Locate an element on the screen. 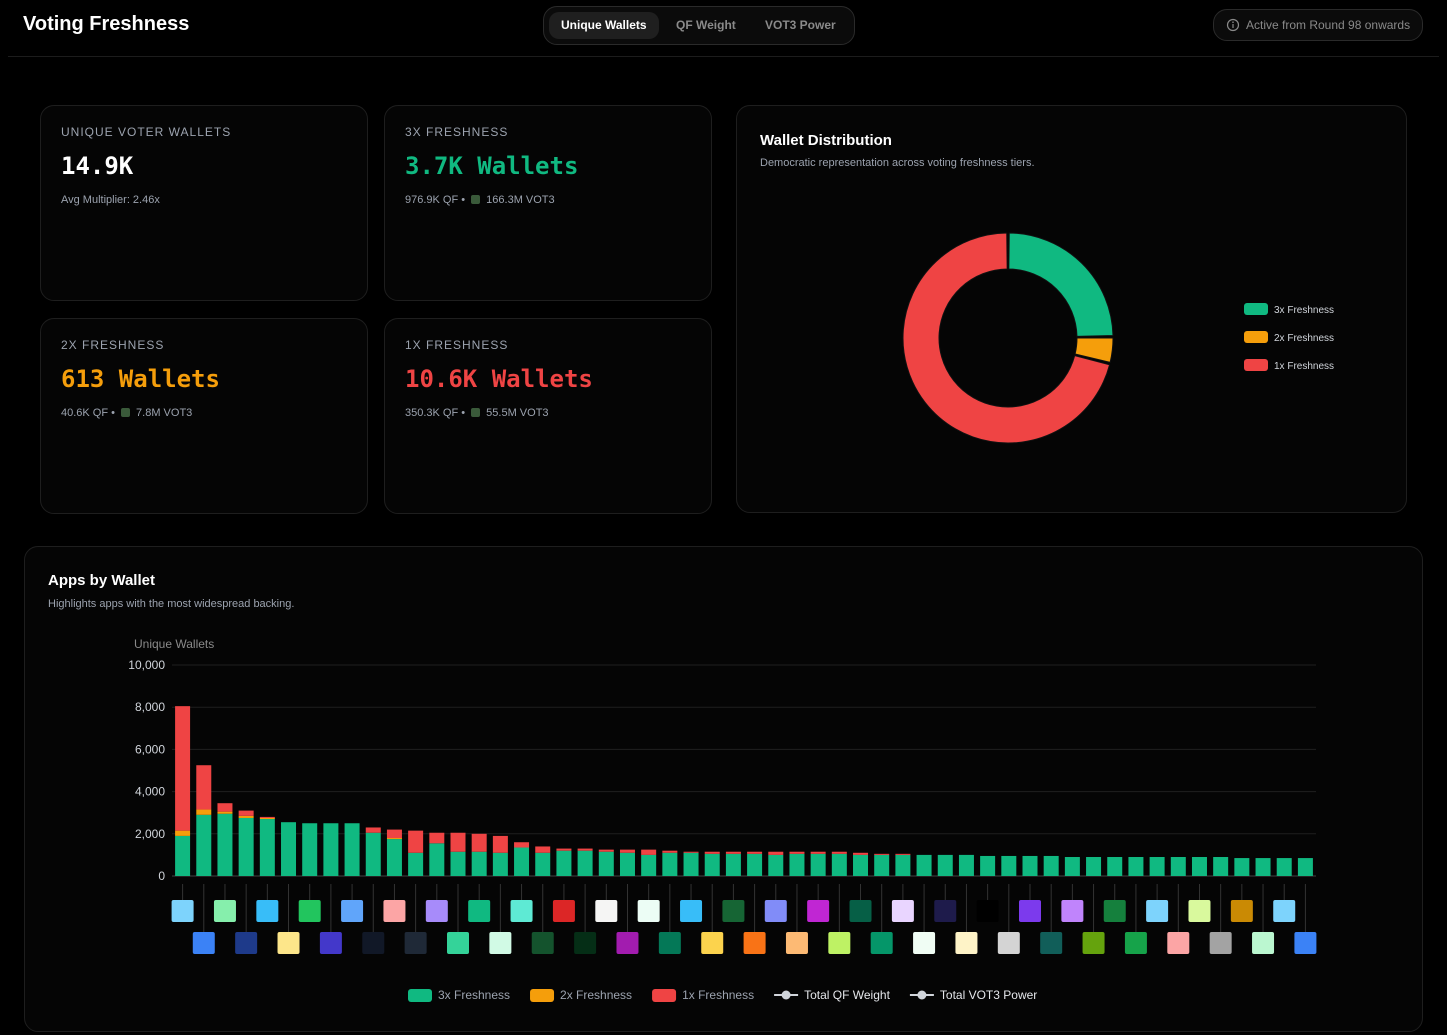 The image size is (1447, 1035). stat-value: 14.9K is located at coordinates (97, 166).